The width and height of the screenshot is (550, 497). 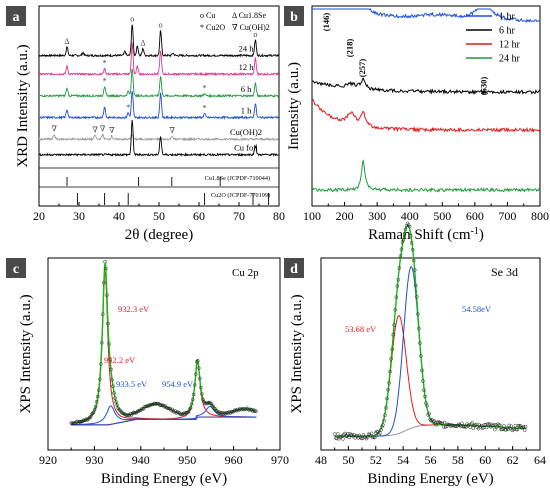 What do you see at coordinates (376, 460) in the screenshot?
I see `x-tick-label: 52` at bounding box center [376, 460].